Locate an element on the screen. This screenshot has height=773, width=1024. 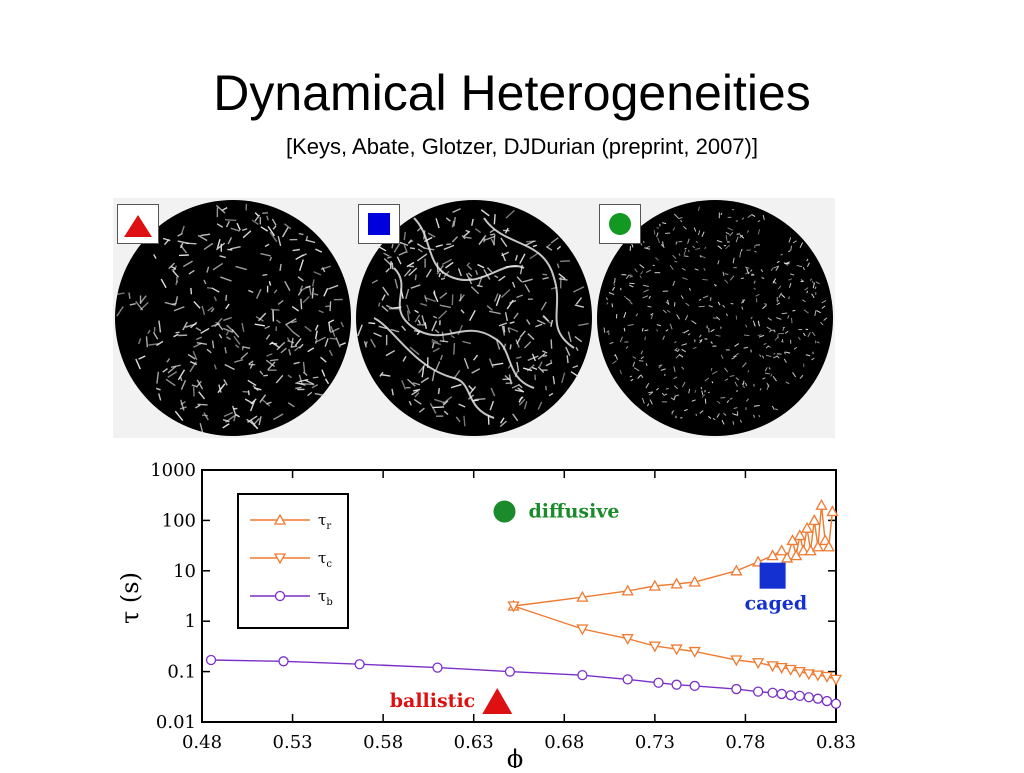
y-tick-label: 1000 is located at coordinates (173, 470).